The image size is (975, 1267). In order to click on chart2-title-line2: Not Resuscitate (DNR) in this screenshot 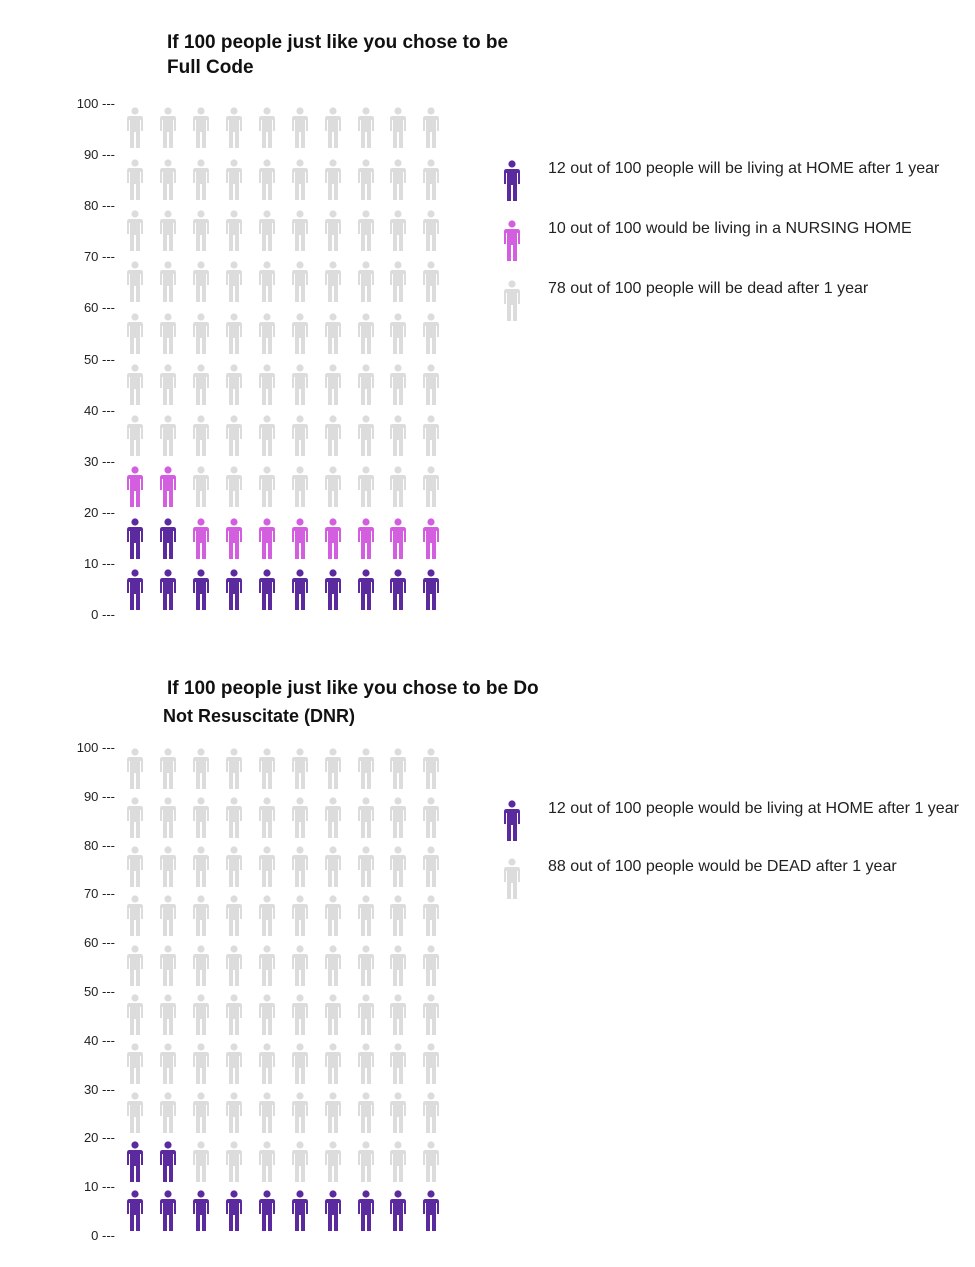, I will do `click(259, 716)`.